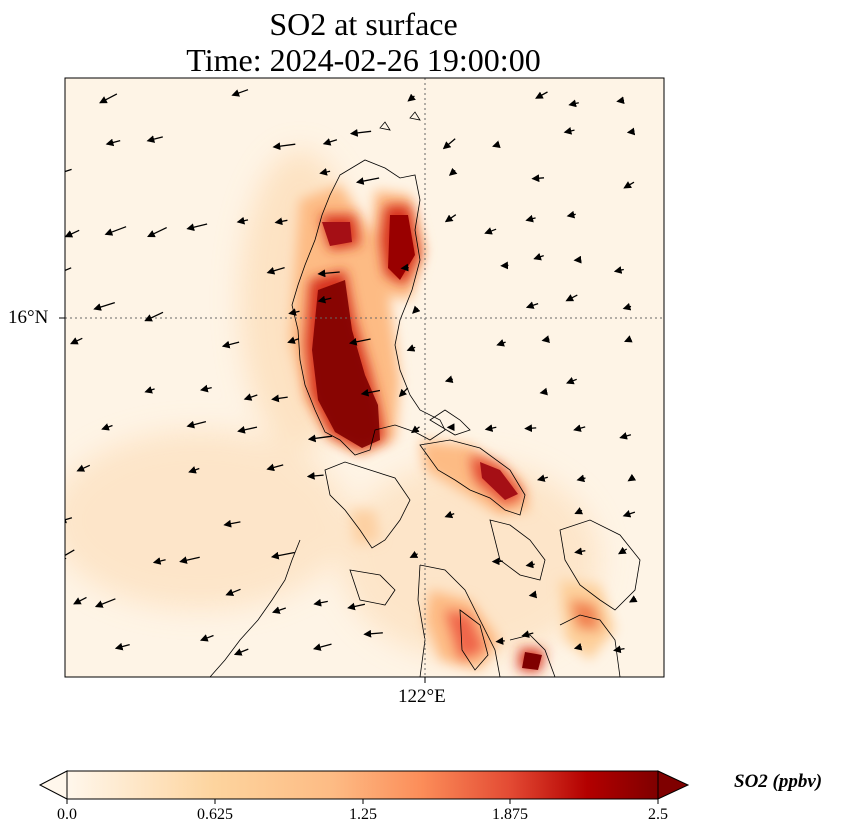  What do you see at coordinates (422, 696) in the screenshot?
I see `lon-tick-label: 122°E` at bounding box center [422, 696].